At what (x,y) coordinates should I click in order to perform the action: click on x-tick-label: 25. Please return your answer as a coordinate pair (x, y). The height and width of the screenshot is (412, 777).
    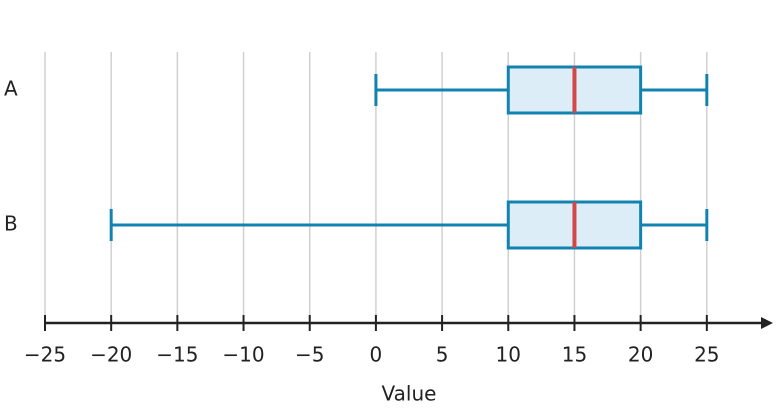
    Looking at the image, I should click on (706, 355).